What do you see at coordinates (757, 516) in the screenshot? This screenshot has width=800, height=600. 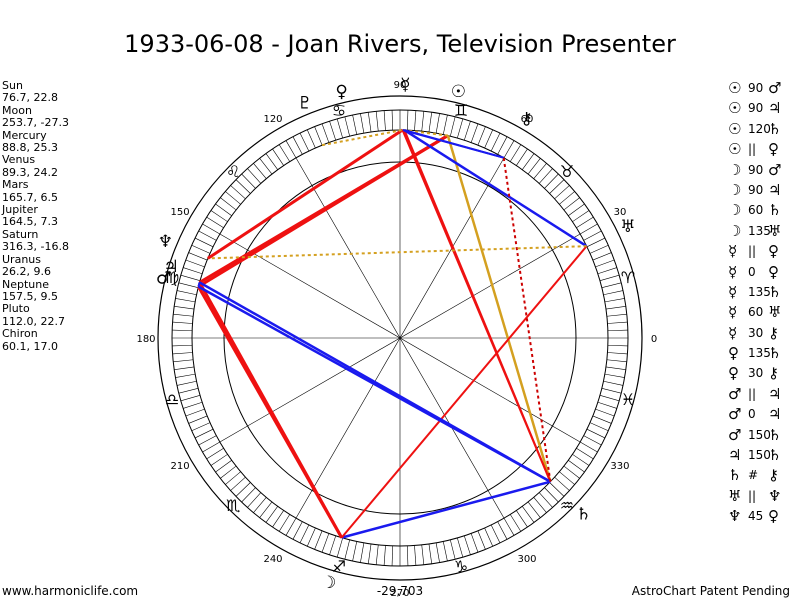 I see `aspect-row: ♆ 45 ♀` at bounding box center [757, 516].